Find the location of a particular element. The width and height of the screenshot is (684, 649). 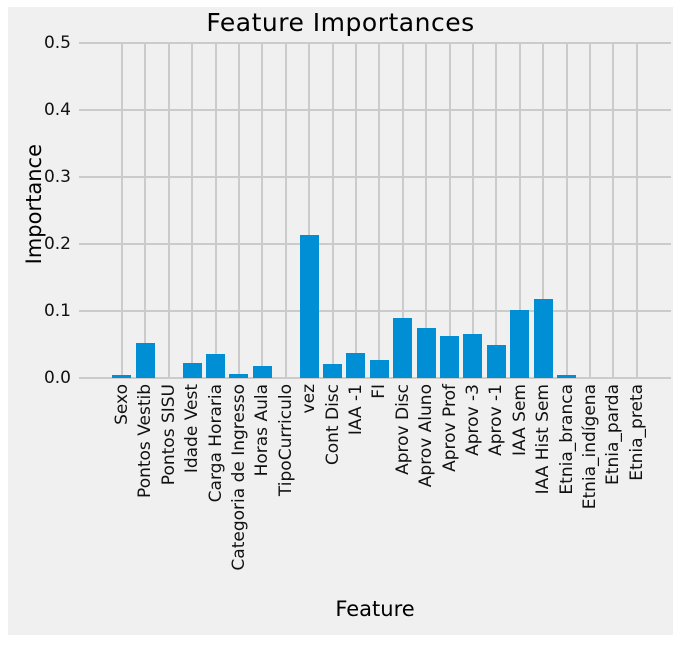

x-tick-text: TipoCurriculo is located at coordinates (285, 440).